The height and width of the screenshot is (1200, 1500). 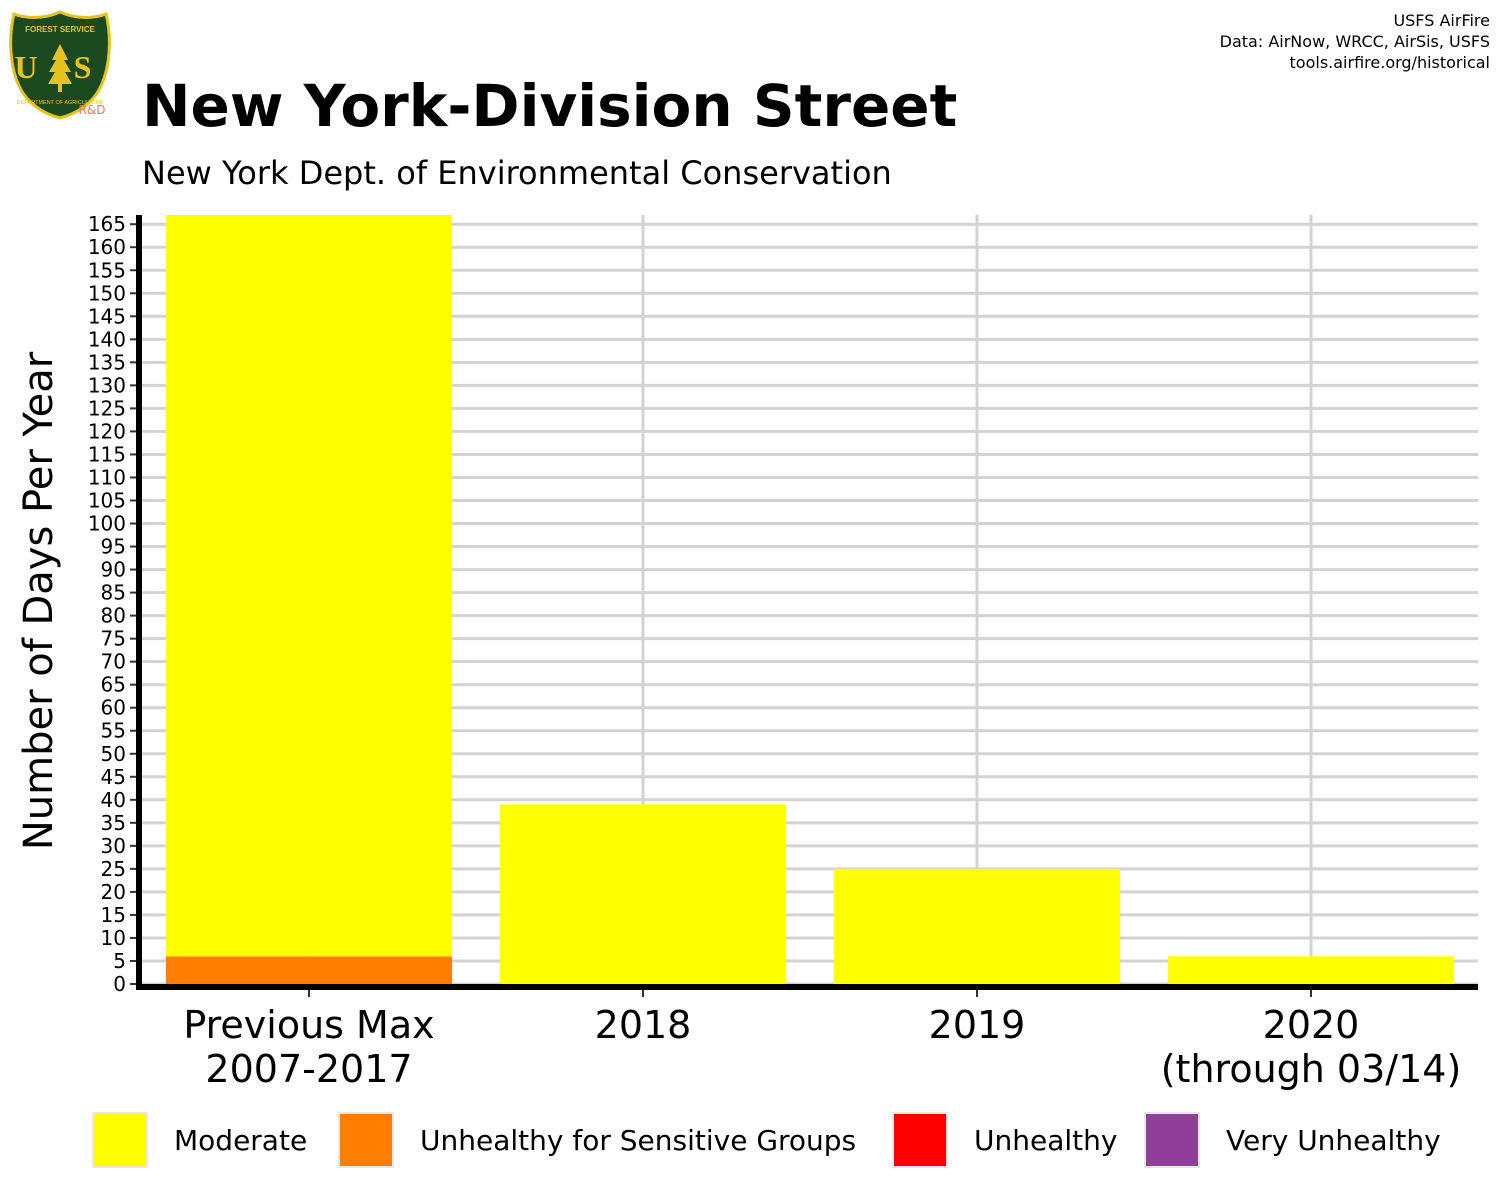 I want to click on y-tick-label: 165, so click(x=107, y=224).